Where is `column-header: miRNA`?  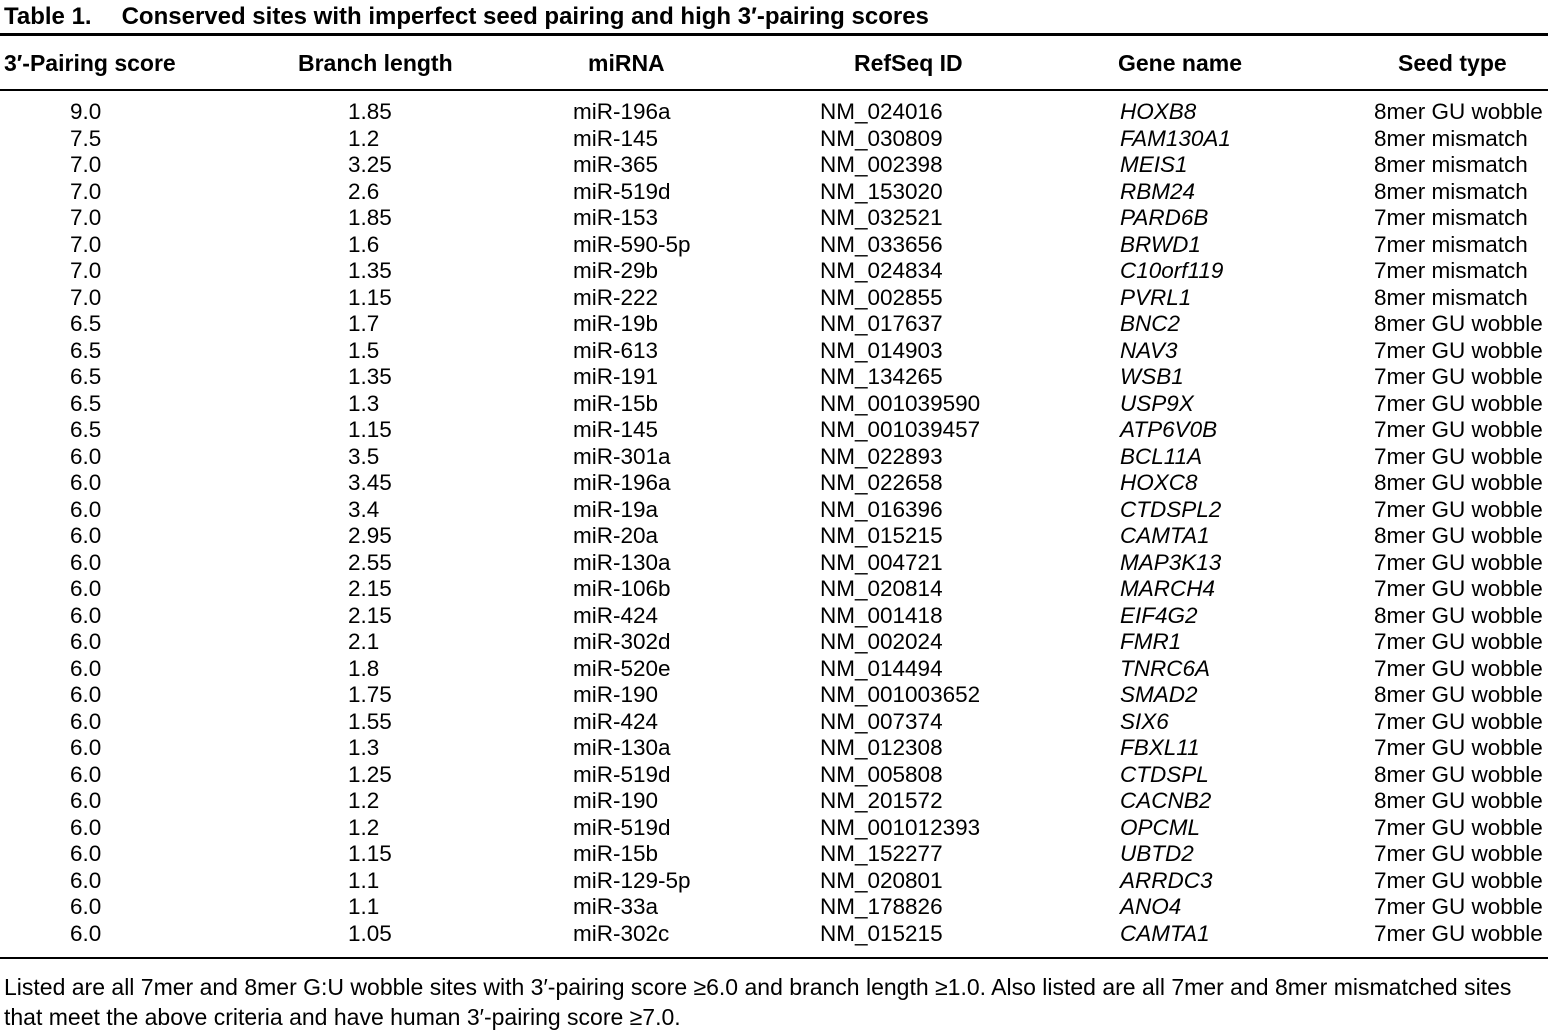 column-header: miRNA is located at coordinates (665, 62).